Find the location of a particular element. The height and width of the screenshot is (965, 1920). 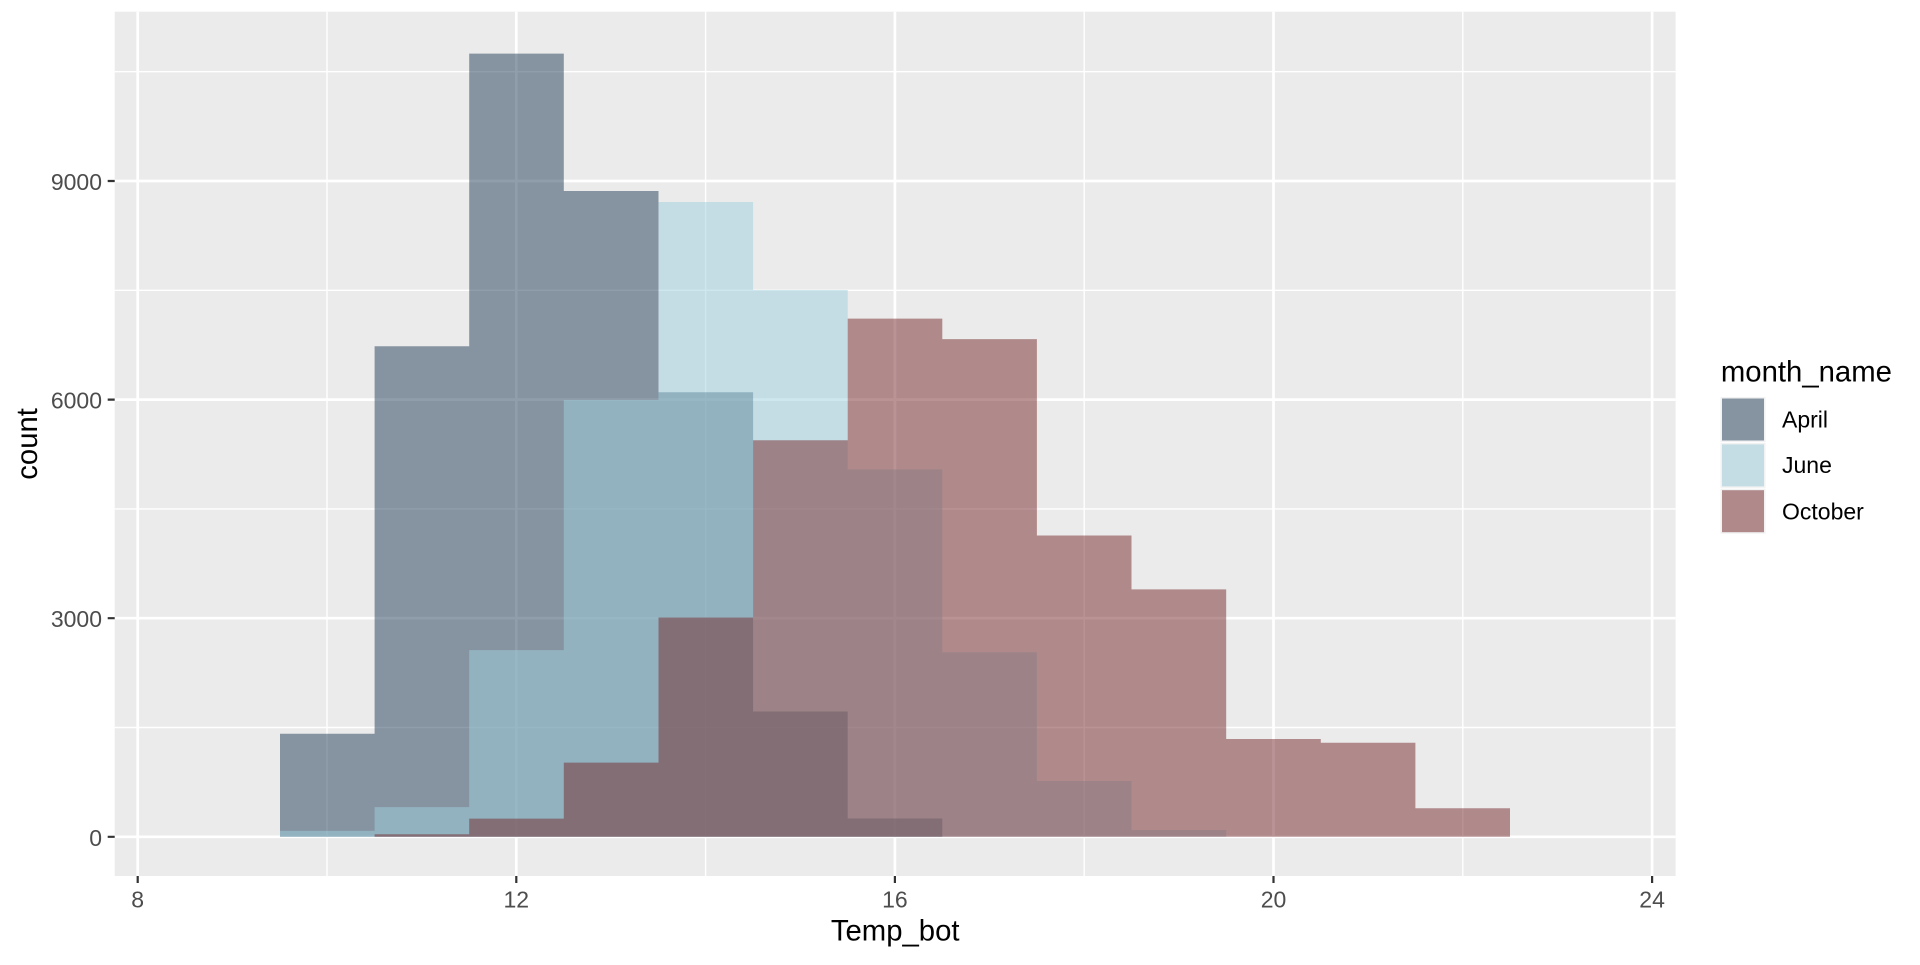

svg-text: 24 is located at coordinates (1652, 900).